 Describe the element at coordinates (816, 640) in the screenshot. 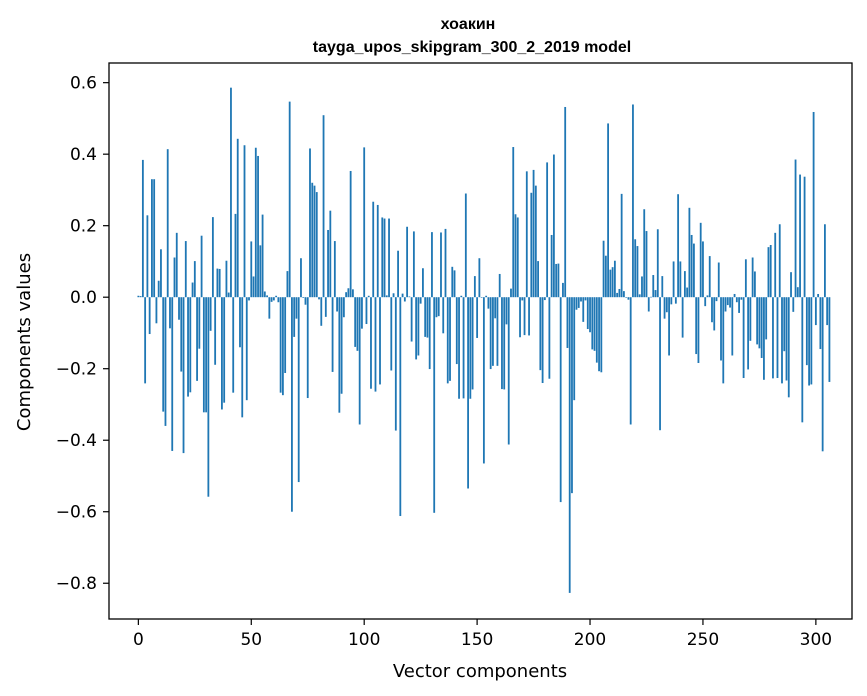

I see `x-tick-label: 300` at that location.